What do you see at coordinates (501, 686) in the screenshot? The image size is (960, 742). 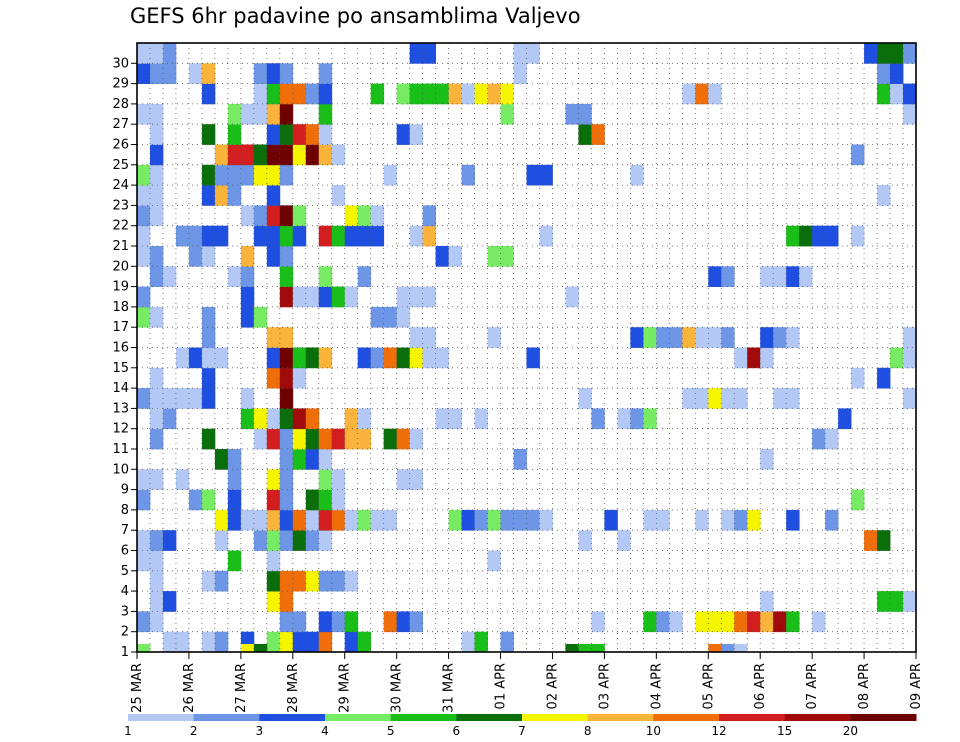 I see `x-tick-label: 01 APR` at bounding box center [501, 686].